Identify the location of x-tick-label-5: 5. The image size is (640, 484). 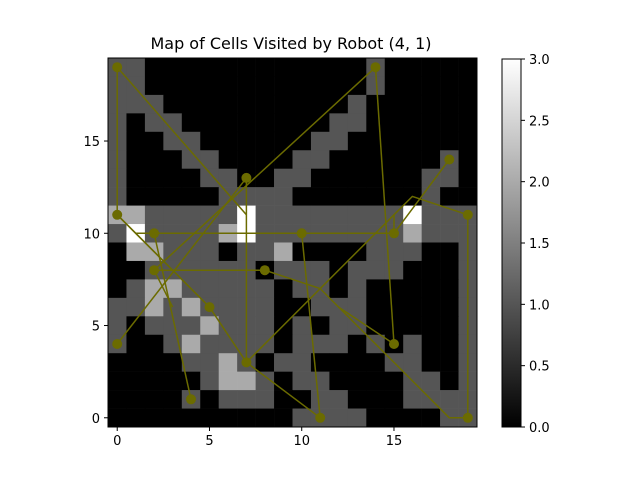
(209, 441).